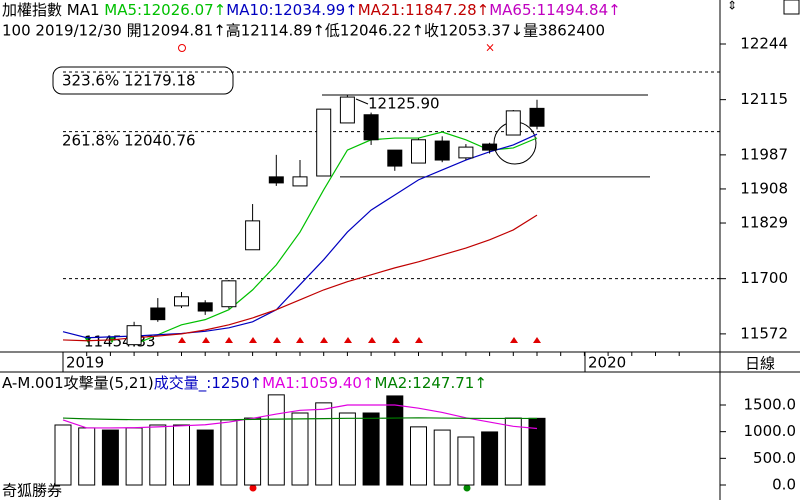  Describe the element at coordinates (764, 188) in the screenshot. I see `y-tick-label: 11908` at that location.